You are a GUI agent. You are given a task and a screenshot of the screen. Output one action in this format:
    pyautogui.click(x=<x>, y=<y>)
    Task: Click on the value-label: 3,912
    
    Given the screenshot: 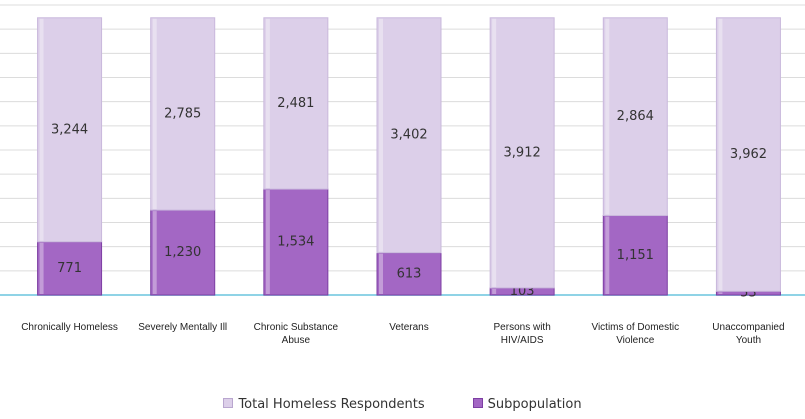 What is the action you would take?
    pyautogui.click(x=522, y=152)
    